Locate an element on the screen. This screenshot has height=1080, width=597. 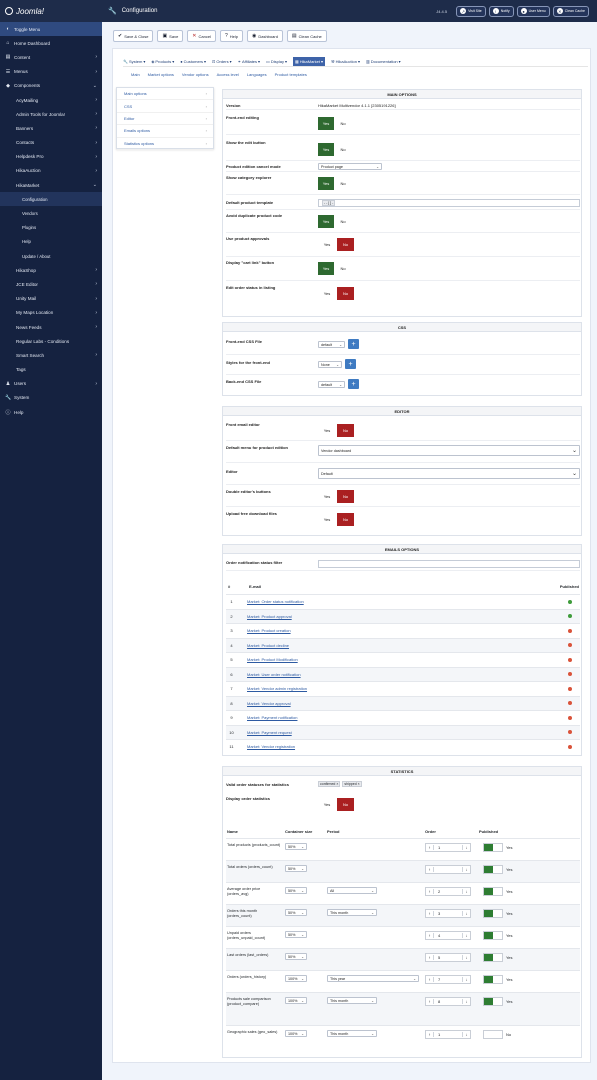
save-close-button: ✔ Save & Close is located at coordinates (133, 36).